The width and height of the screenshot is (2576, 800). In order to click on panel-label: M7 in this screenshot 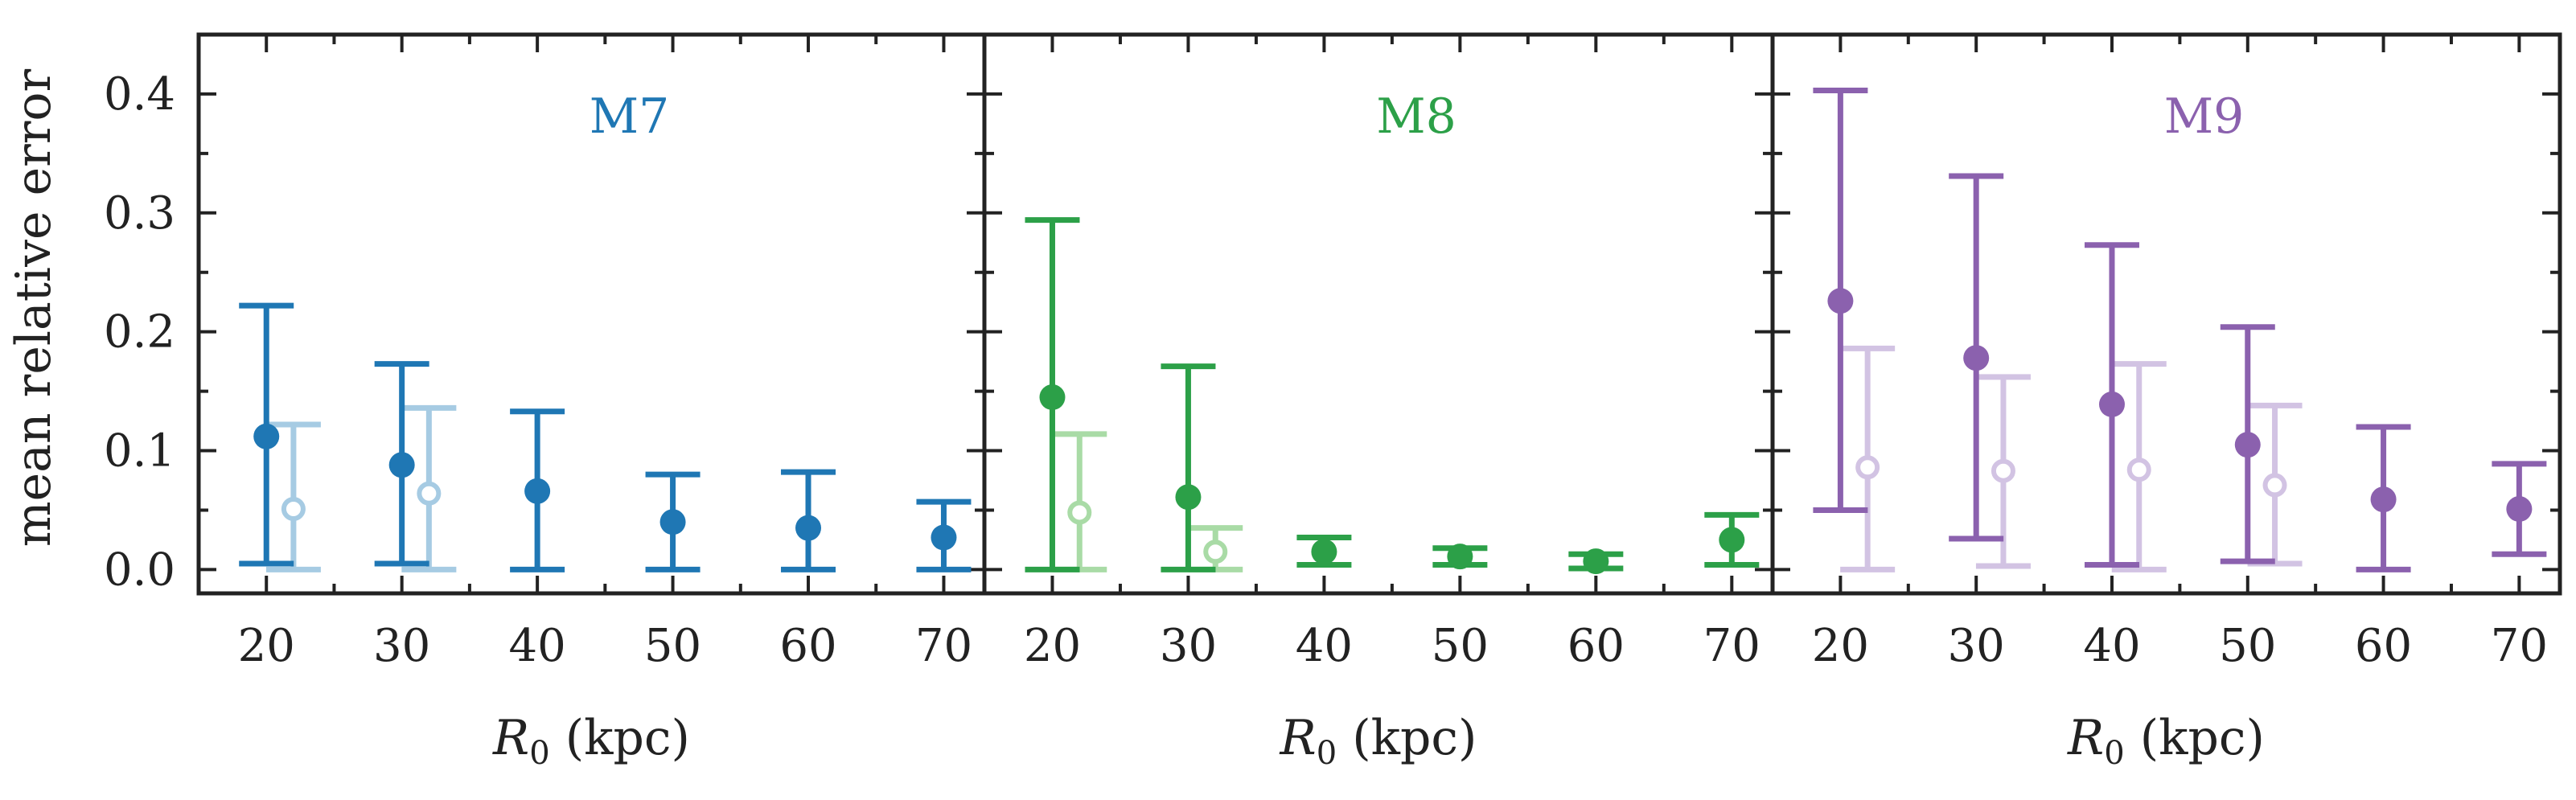, I will do `click(630, 116)`.